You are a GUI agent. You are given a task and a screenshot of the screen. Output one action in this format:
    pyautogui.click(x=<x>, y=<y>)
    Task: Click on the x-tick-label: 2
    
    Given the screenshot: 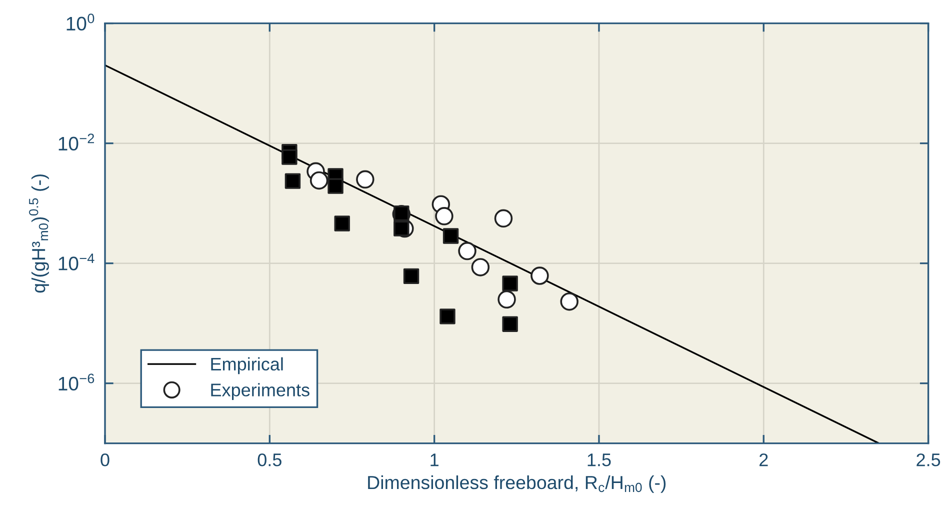 What is the action you would take?
    pyautogui.click(x=764, y=460)
    